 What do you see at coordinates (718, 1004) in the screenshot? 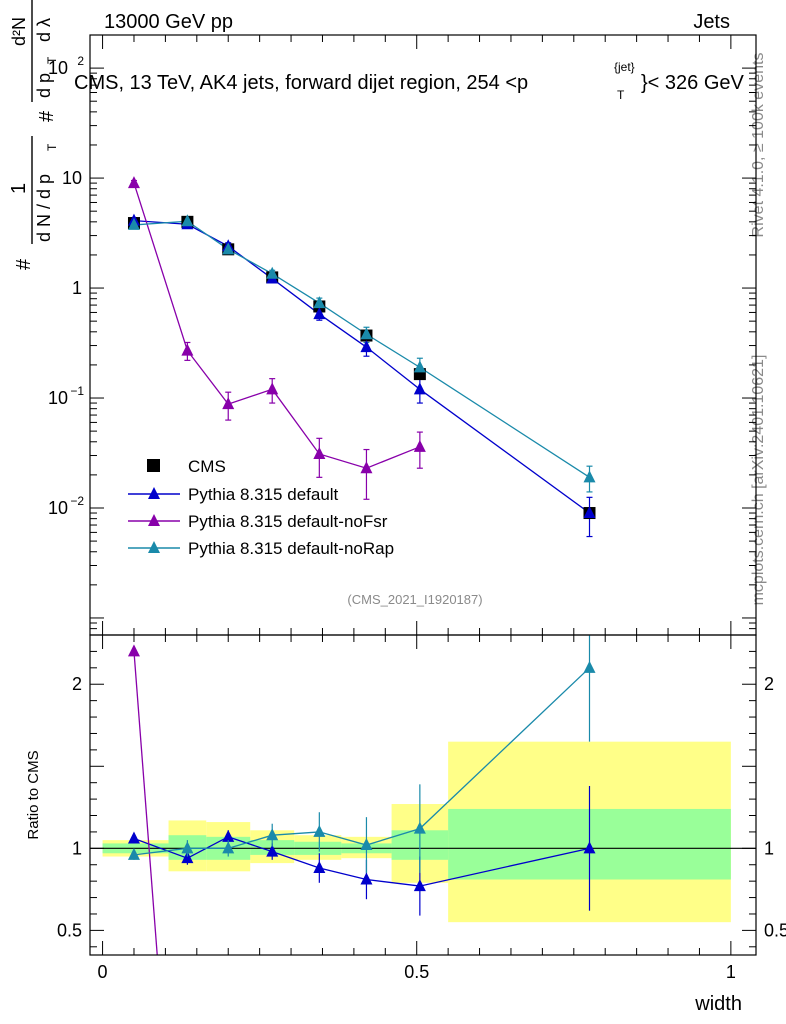
I see `x-axis-title: width` at bounding box center [718, 1004].